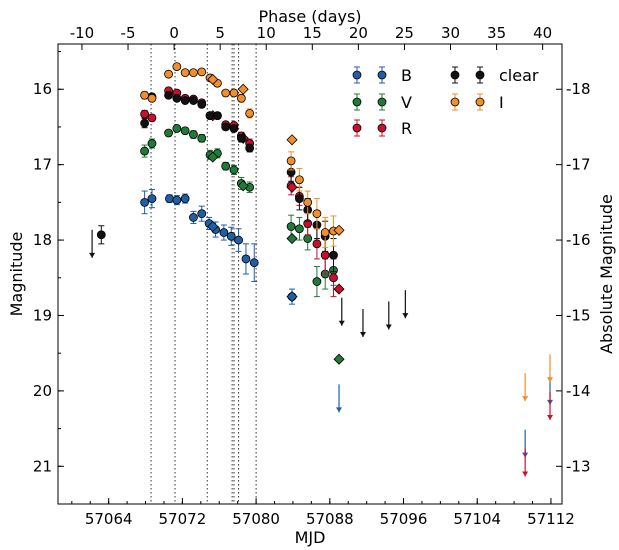  I want to click on abs-mag-tick-label: -16, so click(578, 240).